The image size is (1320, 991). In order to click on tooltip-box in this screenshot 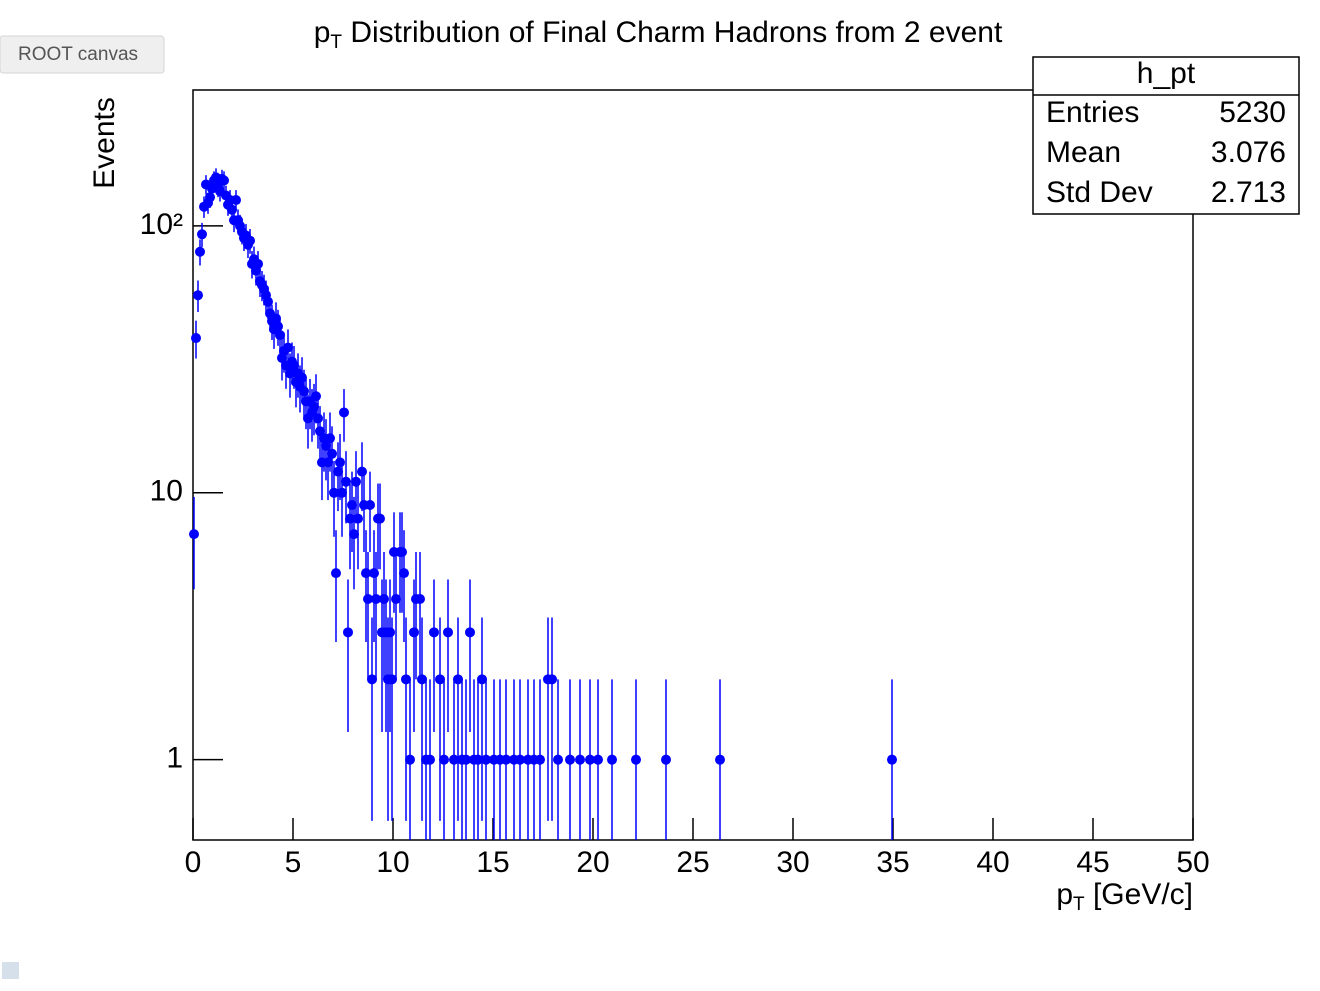, I will do `click(82, 54)`.